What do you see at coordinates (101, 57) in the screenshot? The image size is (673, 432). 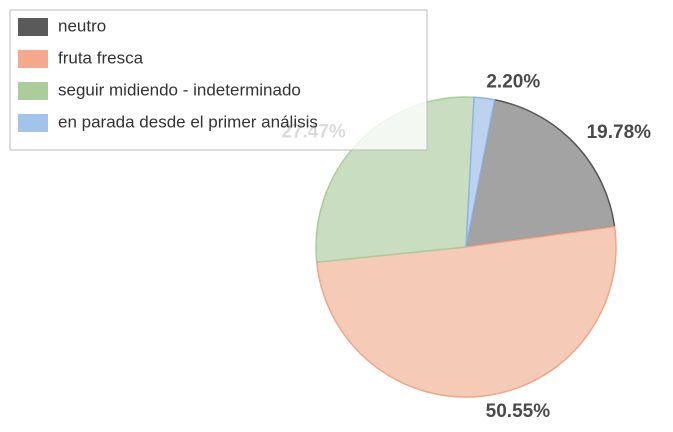 I see `legend-label: fruta fresca` at bounding box center [101, 57].